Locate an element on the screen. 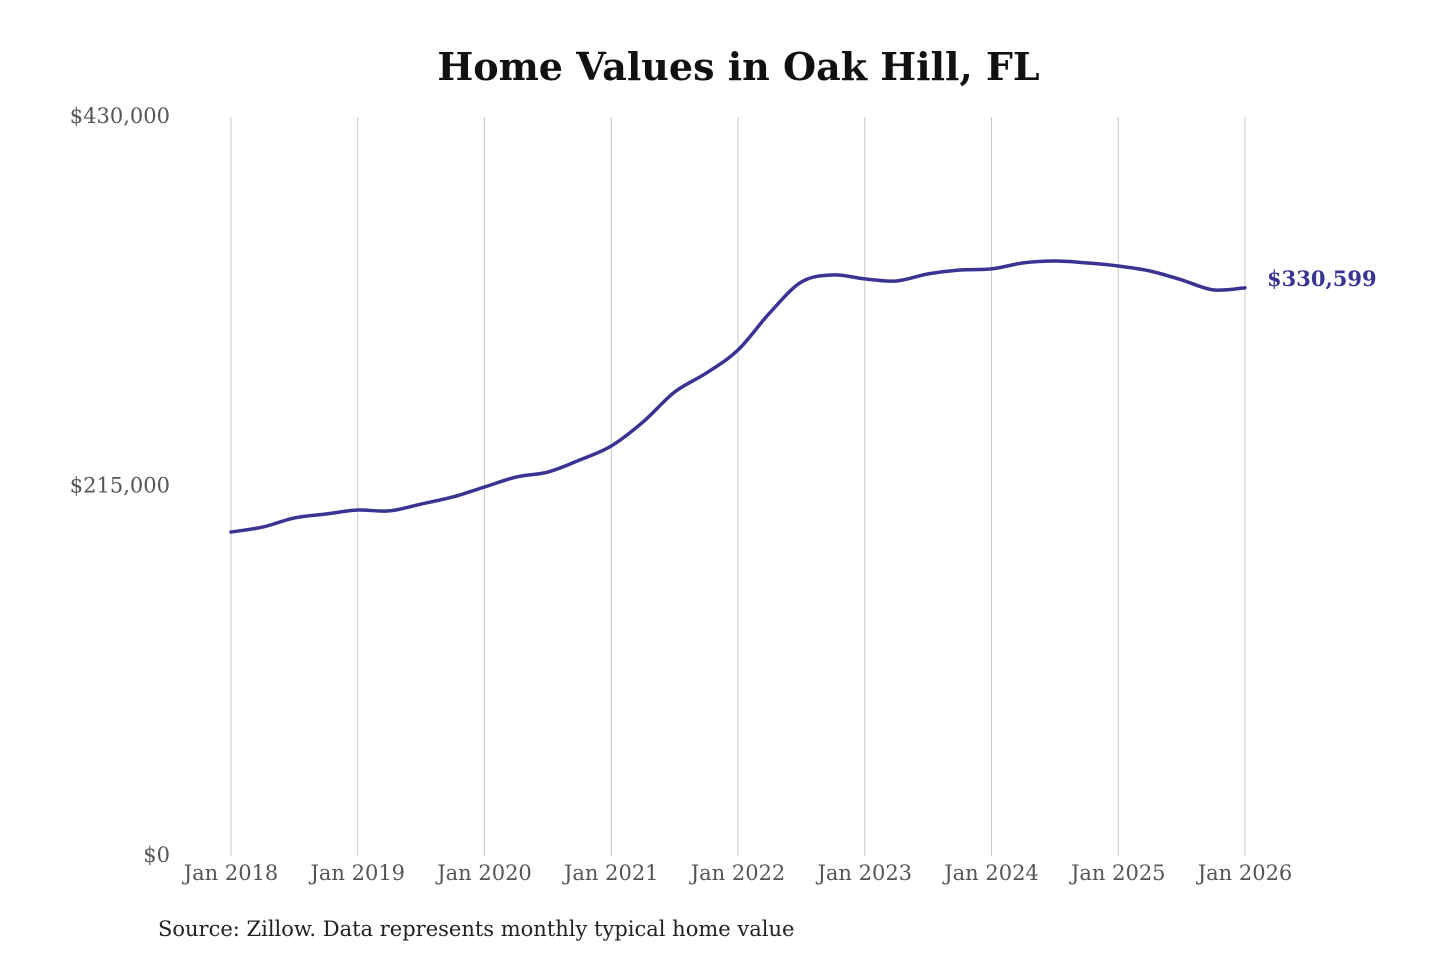 The height and width of the screenshot is (960, 1440). end-value-label: $330,599 is located at coordinates (1322, 278).